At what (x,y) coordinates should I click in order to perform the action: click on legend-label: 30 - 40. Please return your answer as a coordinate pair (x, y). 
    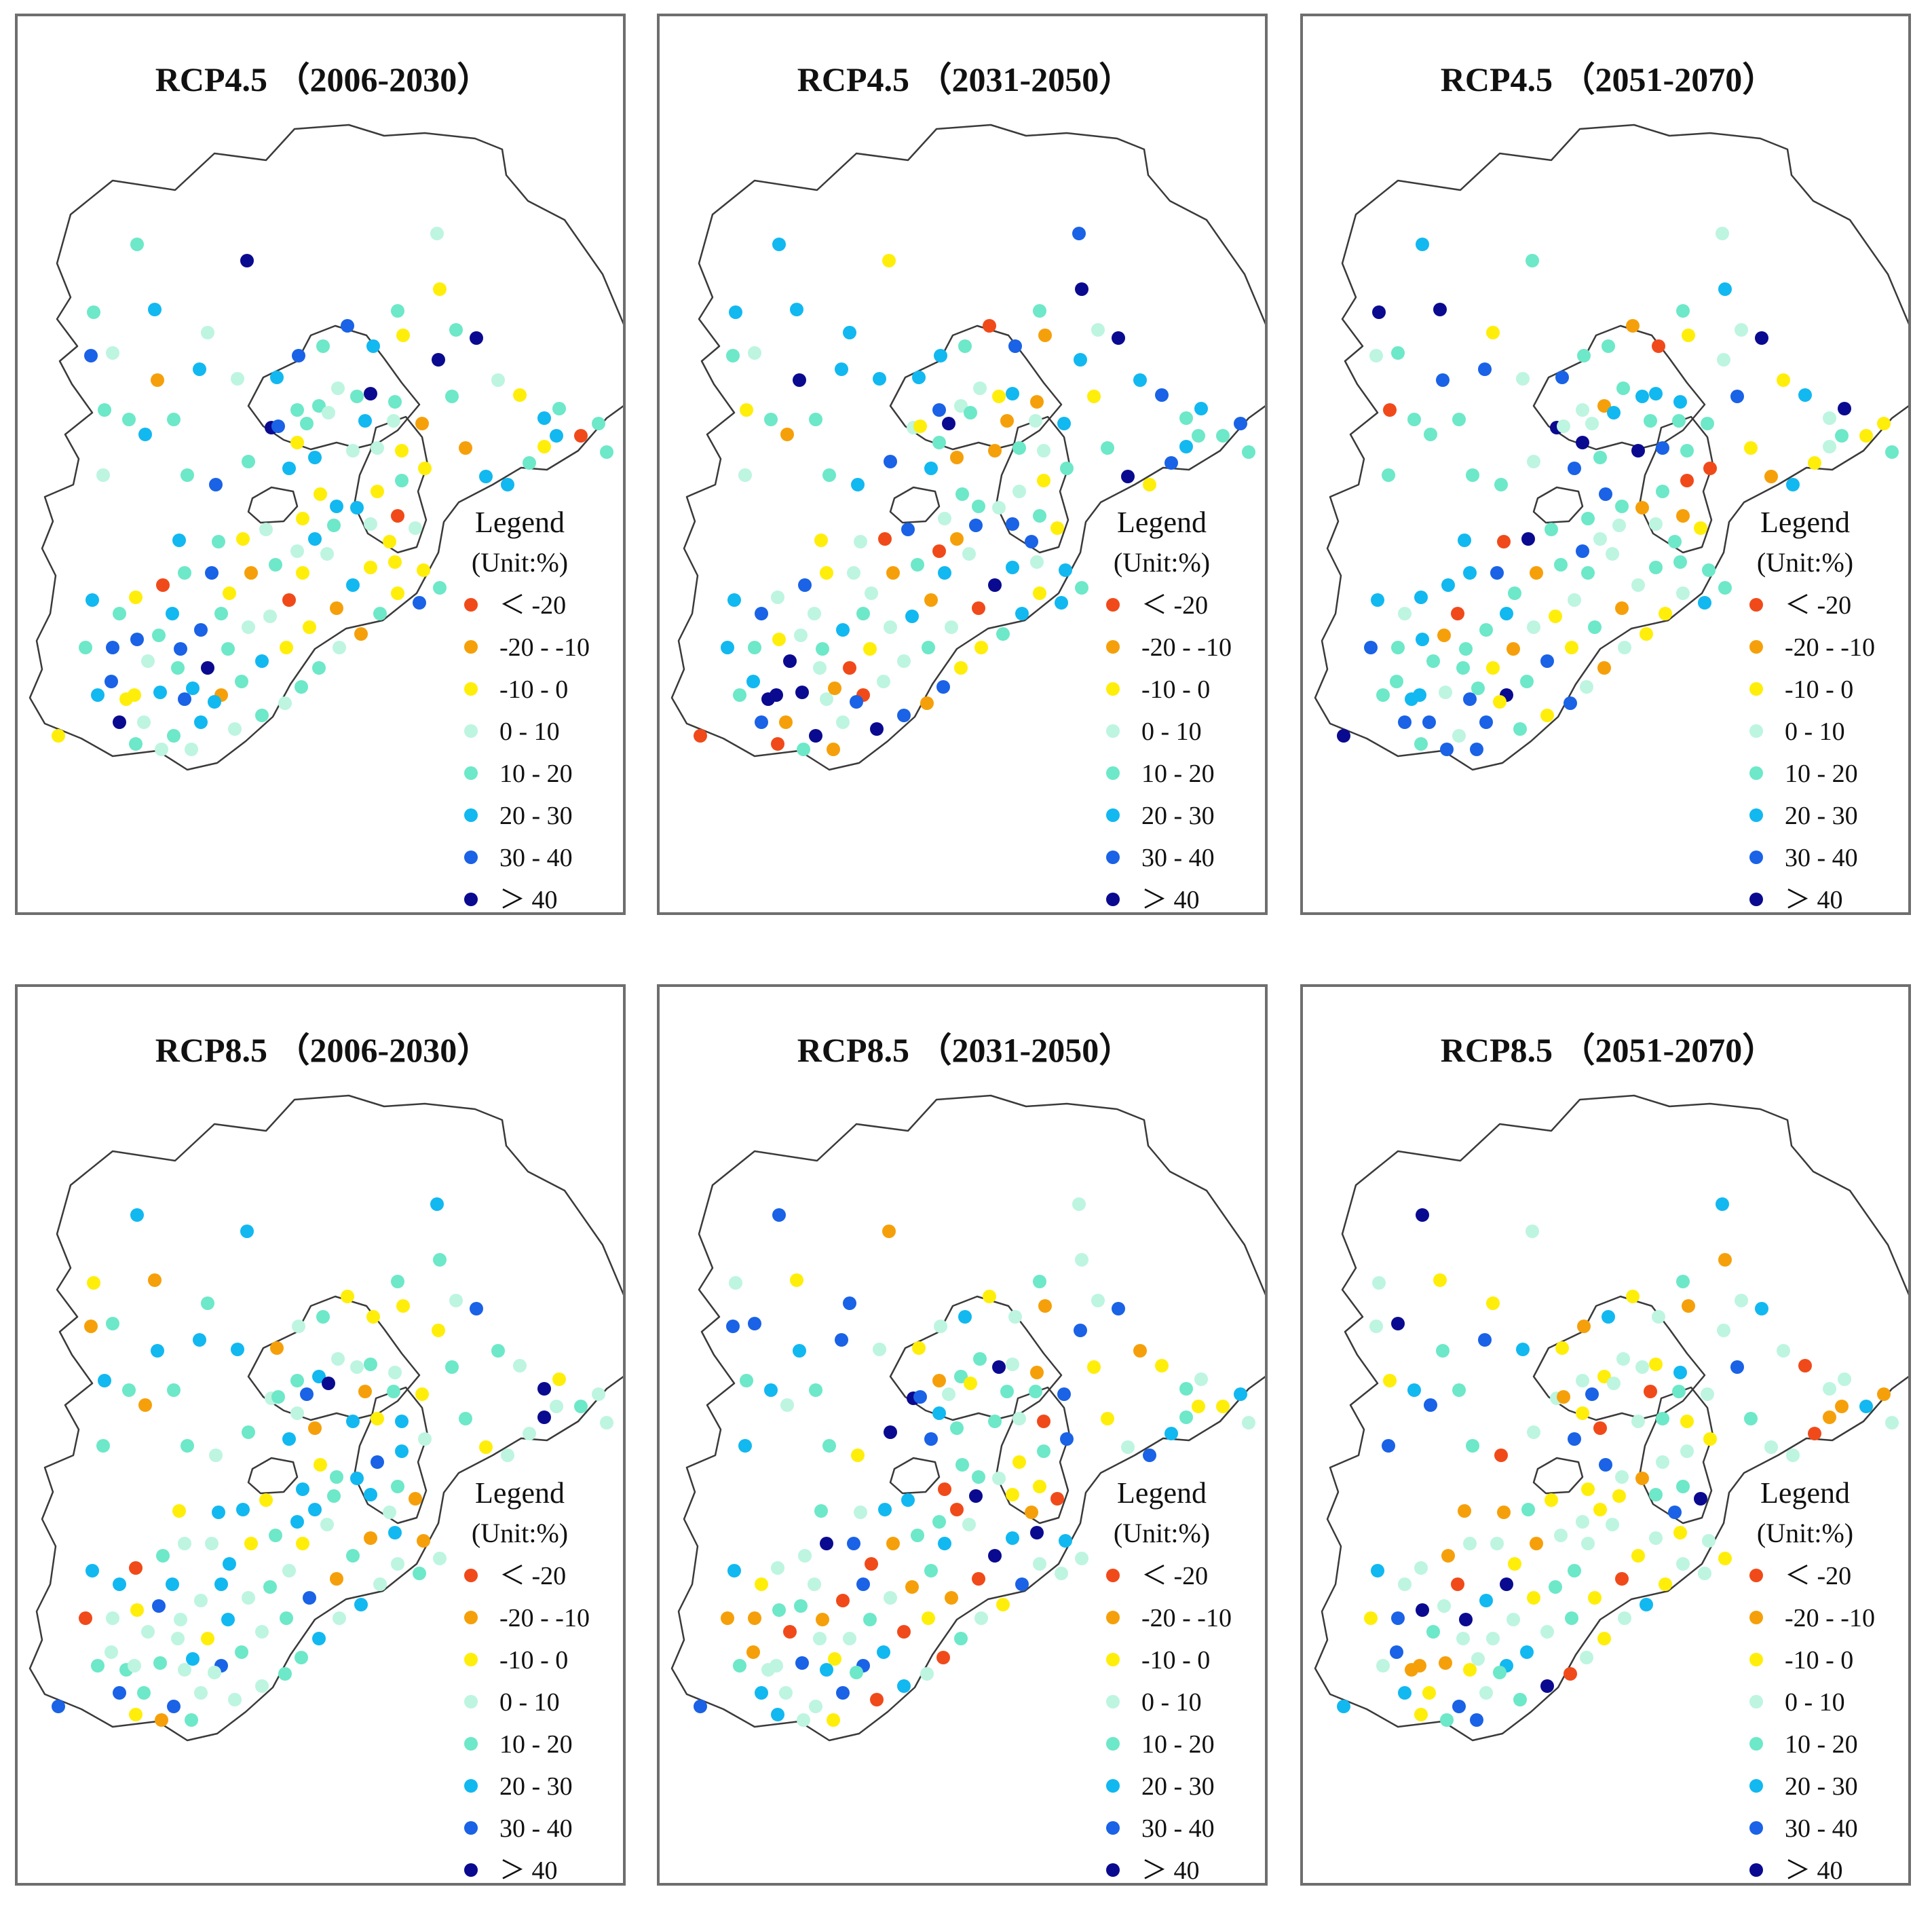
    Looking at the image, I should click on (1178, 1828).